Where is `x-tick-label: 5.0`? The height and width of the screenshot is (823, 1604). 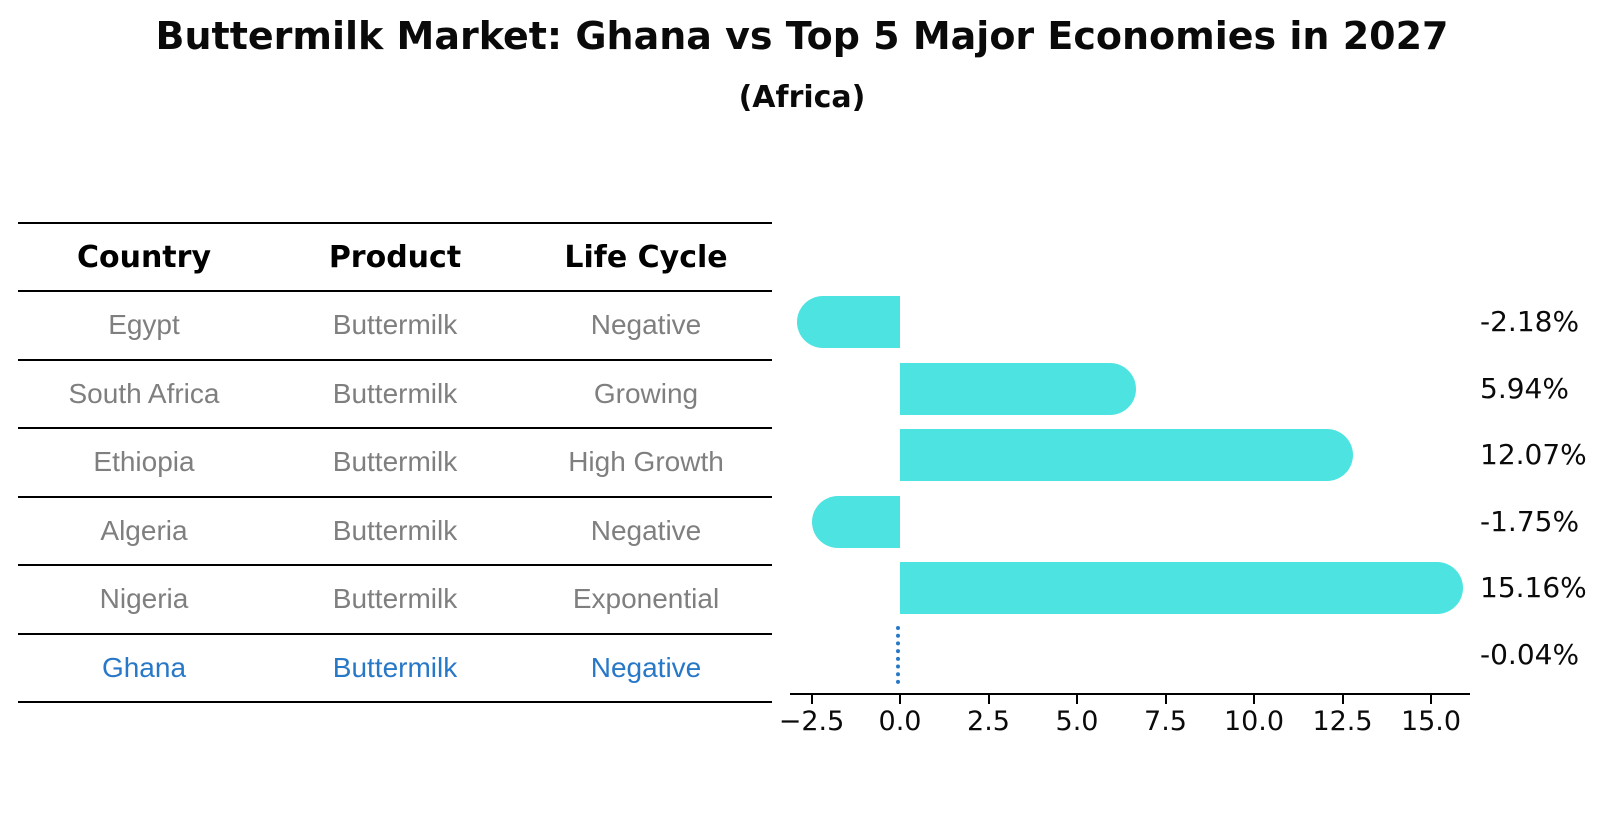 x-tick-label: 5.0 is located at coordinates (1077, 721).